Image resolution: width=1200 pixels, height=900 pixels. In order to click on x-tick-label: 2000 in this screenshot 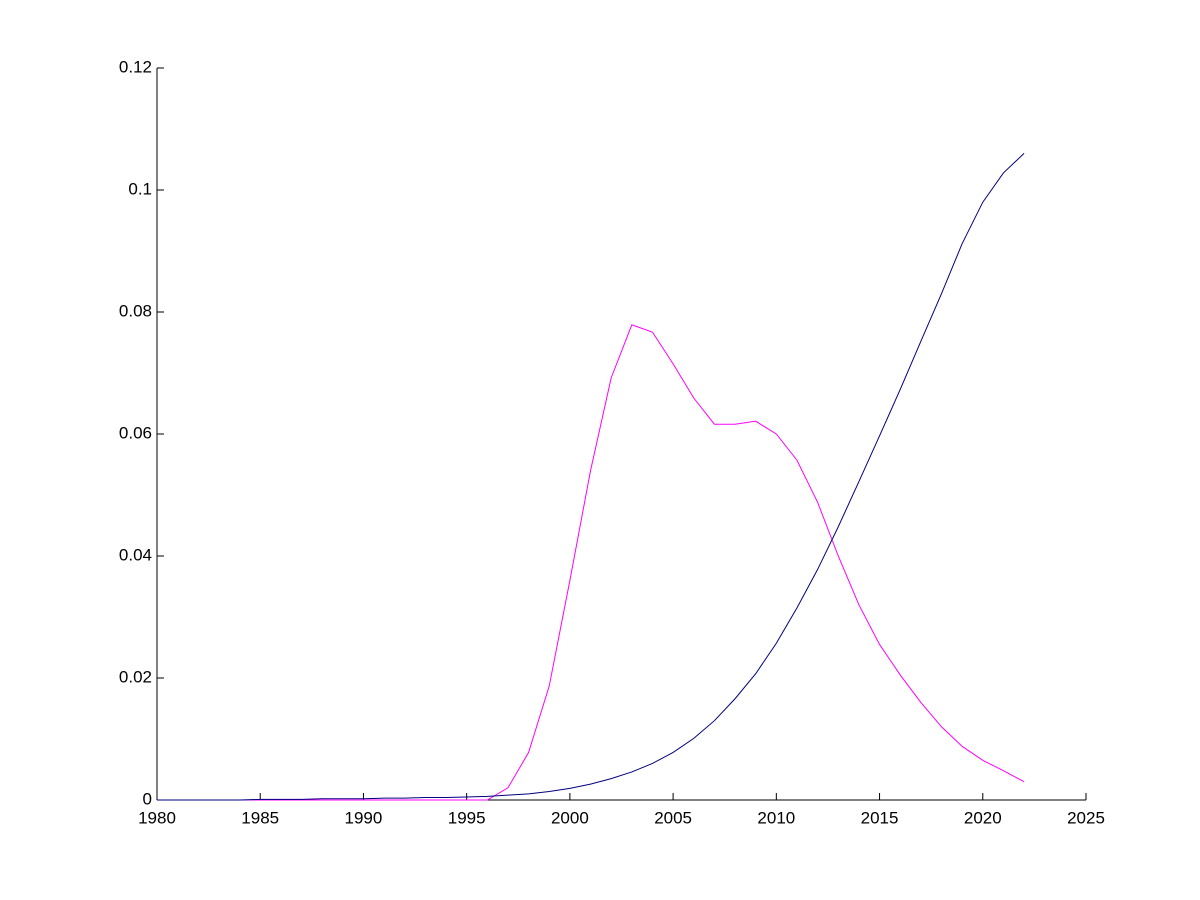, I will do `click(570, 817)`.